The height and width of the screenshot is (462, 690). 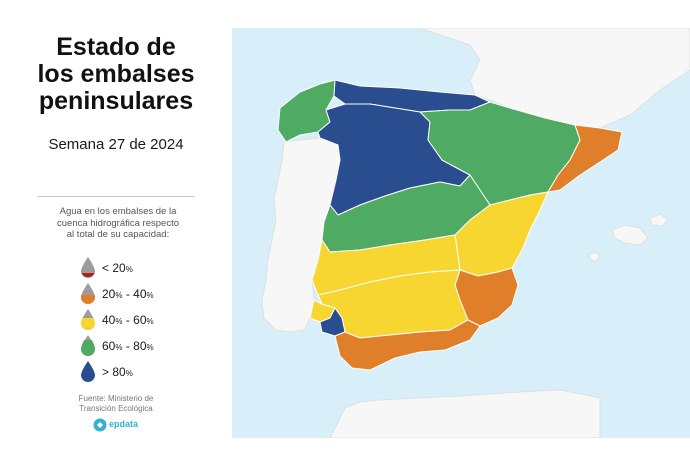 What do you see at coordinates (140, 372) in the screenshot?
I see `legend-item-over-80: > 80%` at bounding box center [140, 372].